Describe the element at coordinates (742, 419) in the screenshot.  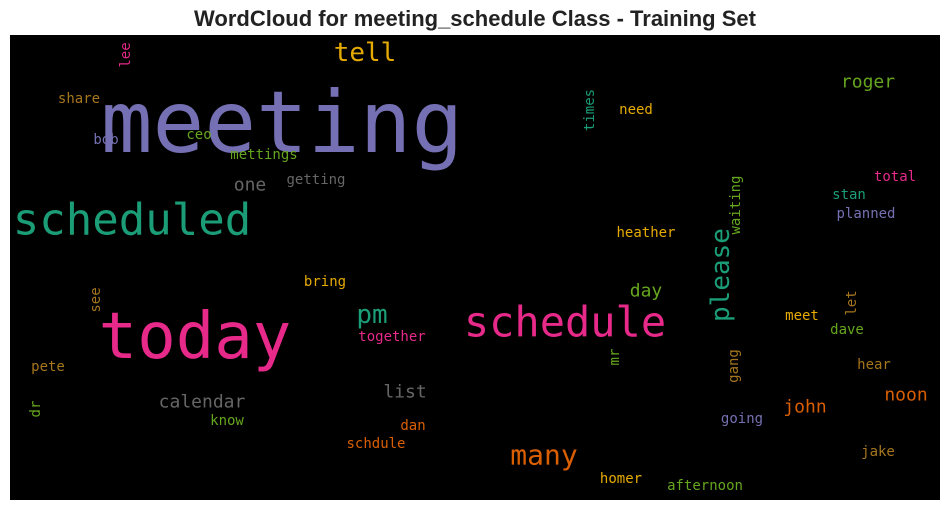
I see `word-going: going` at that location.